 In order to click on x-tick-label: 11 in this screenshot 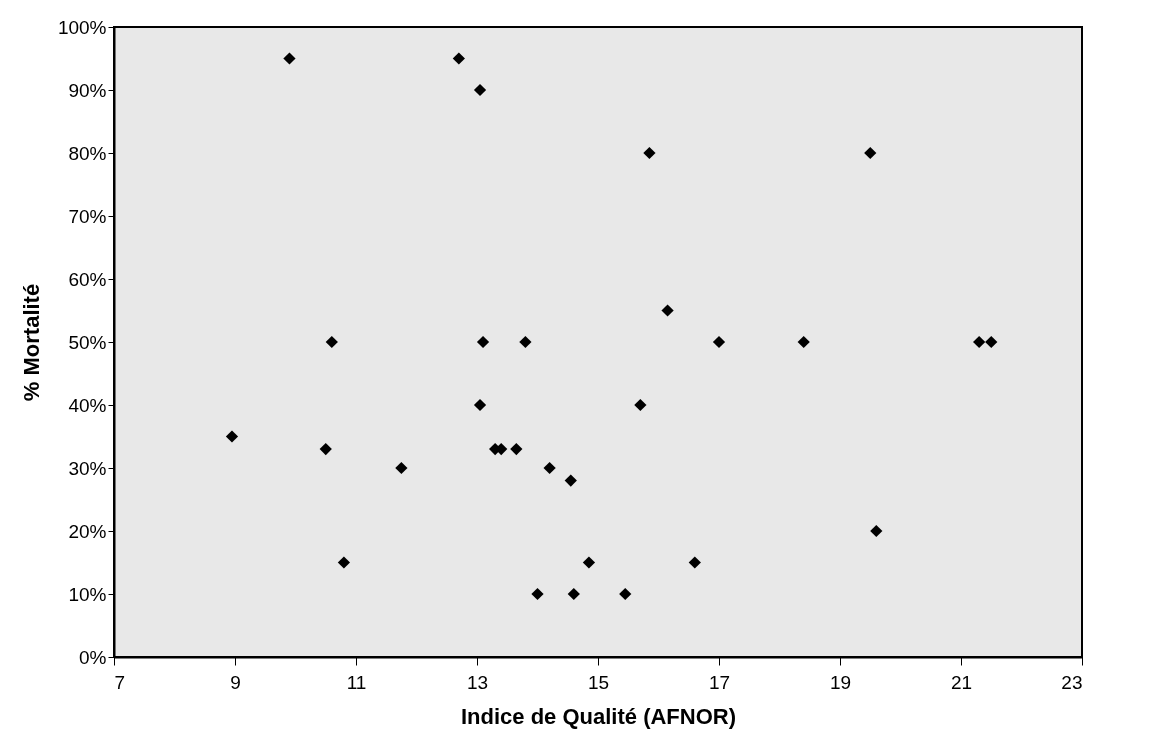, I will do `click(356, 682)`.